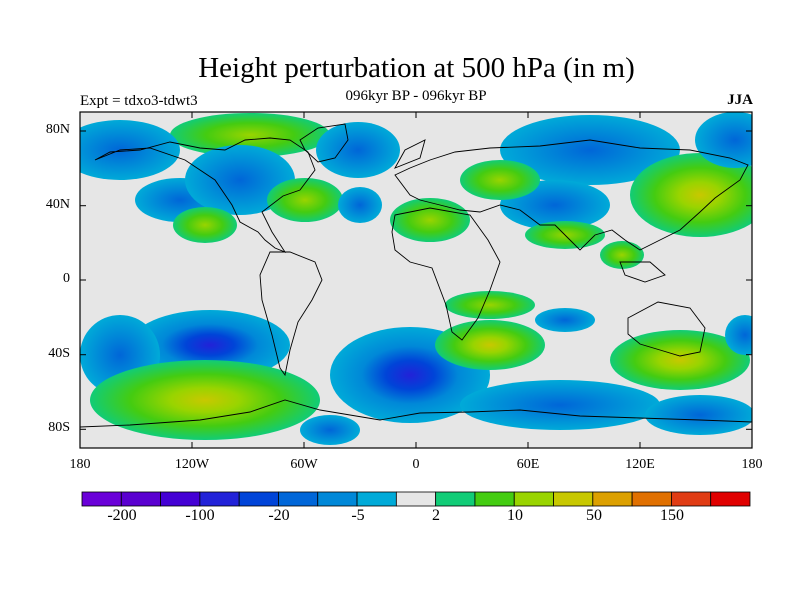  I want to click on season-label: JJA, so click(740, 100).